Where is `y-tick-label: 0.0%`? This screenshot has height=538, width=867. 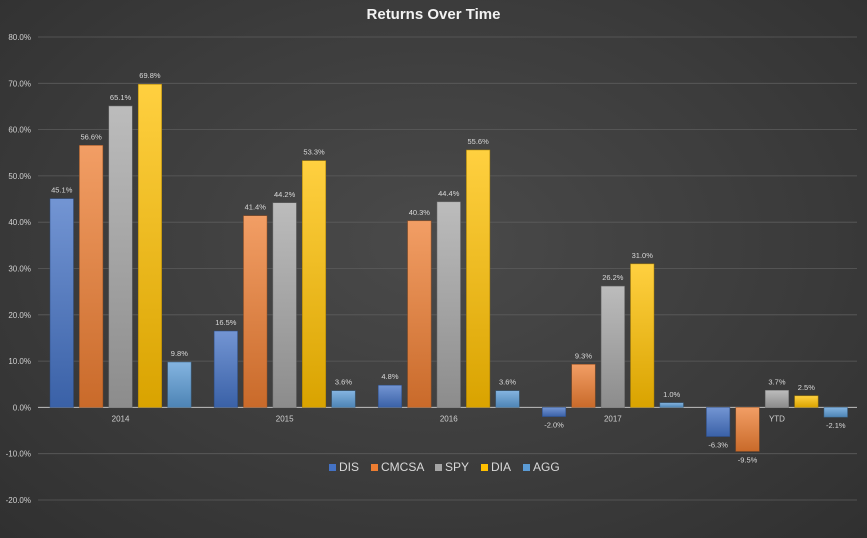 y-tick-label: 0.0% is located at coordinates (22, 407).